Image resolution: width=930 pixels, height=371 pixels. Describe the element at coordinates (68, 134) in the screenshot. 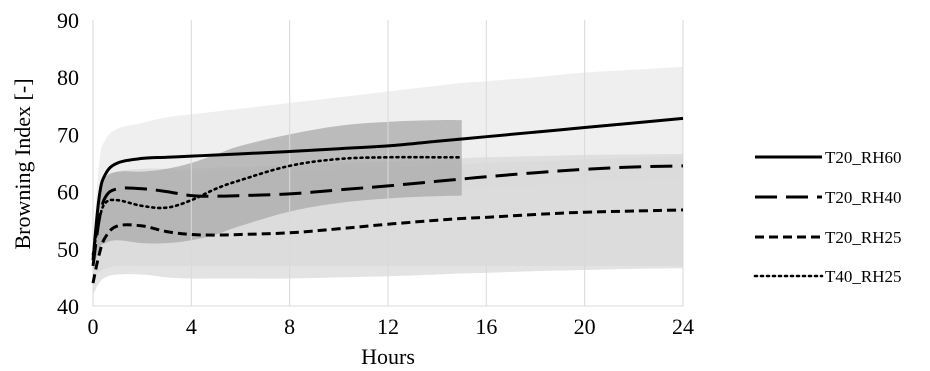

I see `y-tick-label: 70` at that location.